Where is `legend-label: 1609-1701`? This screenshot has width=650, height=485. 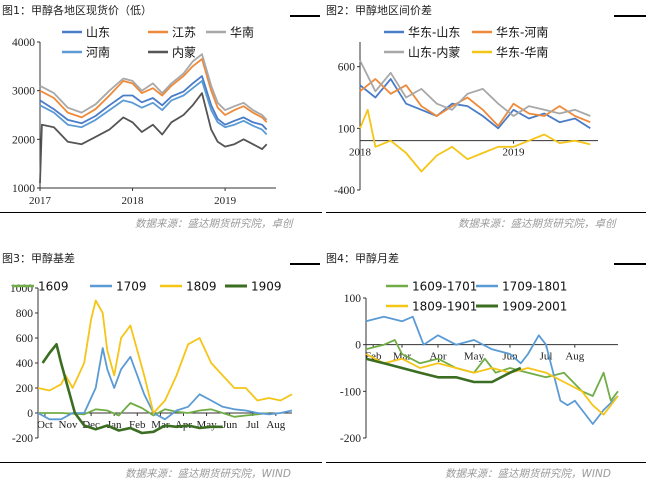 legend-label: 1609-1701 is located at coordinates (444, 287).